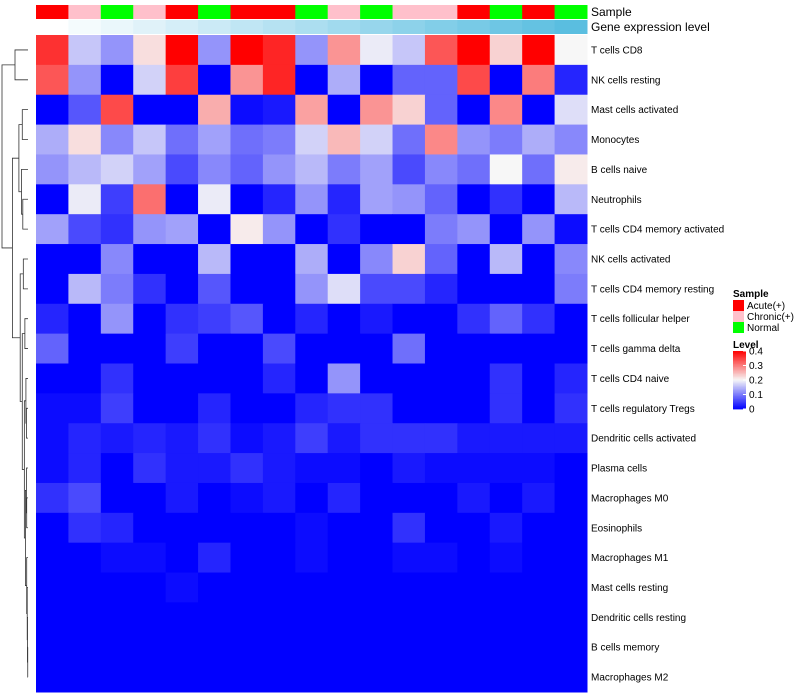  Describe the element at coordinates (756, 395) in the screenshot. I see `level-legend-tick-label: 0.1` at that location.